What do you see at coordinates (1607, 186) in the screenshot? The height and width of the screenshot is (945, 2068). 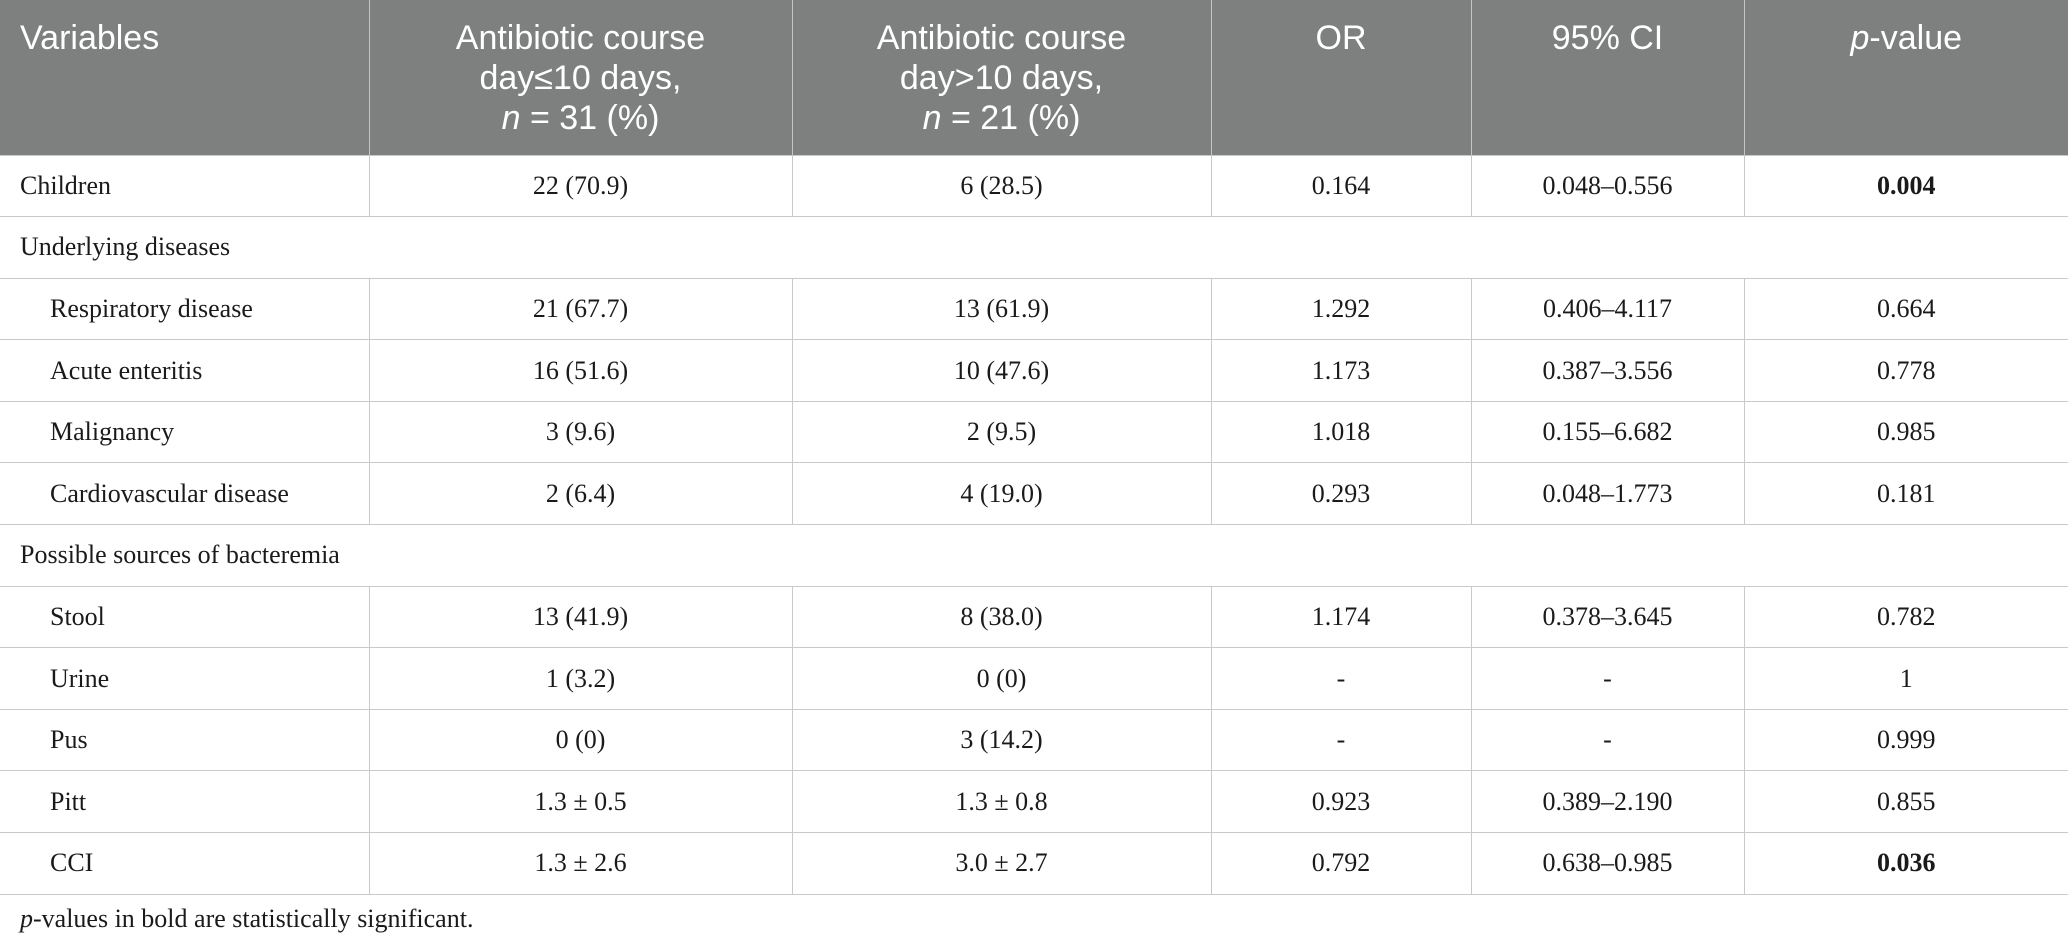 I see `cell-ci: 0.048–0.556` at bounding box center [1607, 186].